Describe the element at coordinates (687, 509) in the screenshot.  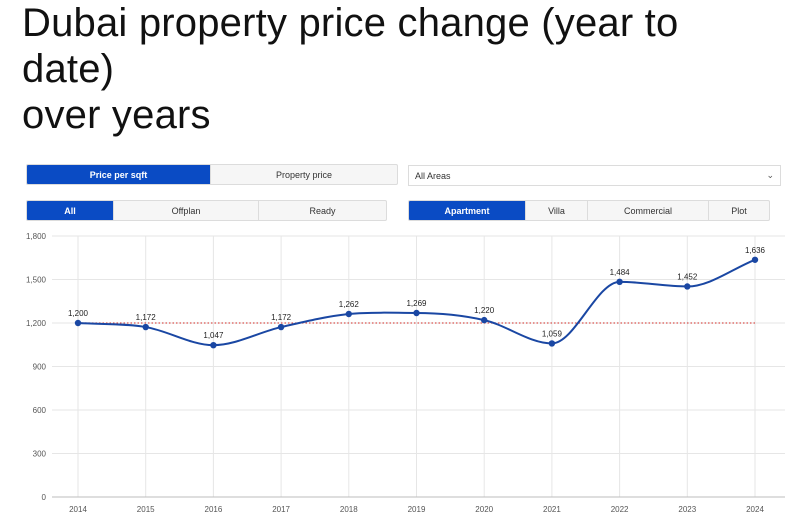
I see `x-tick-label: 2023` at that location.